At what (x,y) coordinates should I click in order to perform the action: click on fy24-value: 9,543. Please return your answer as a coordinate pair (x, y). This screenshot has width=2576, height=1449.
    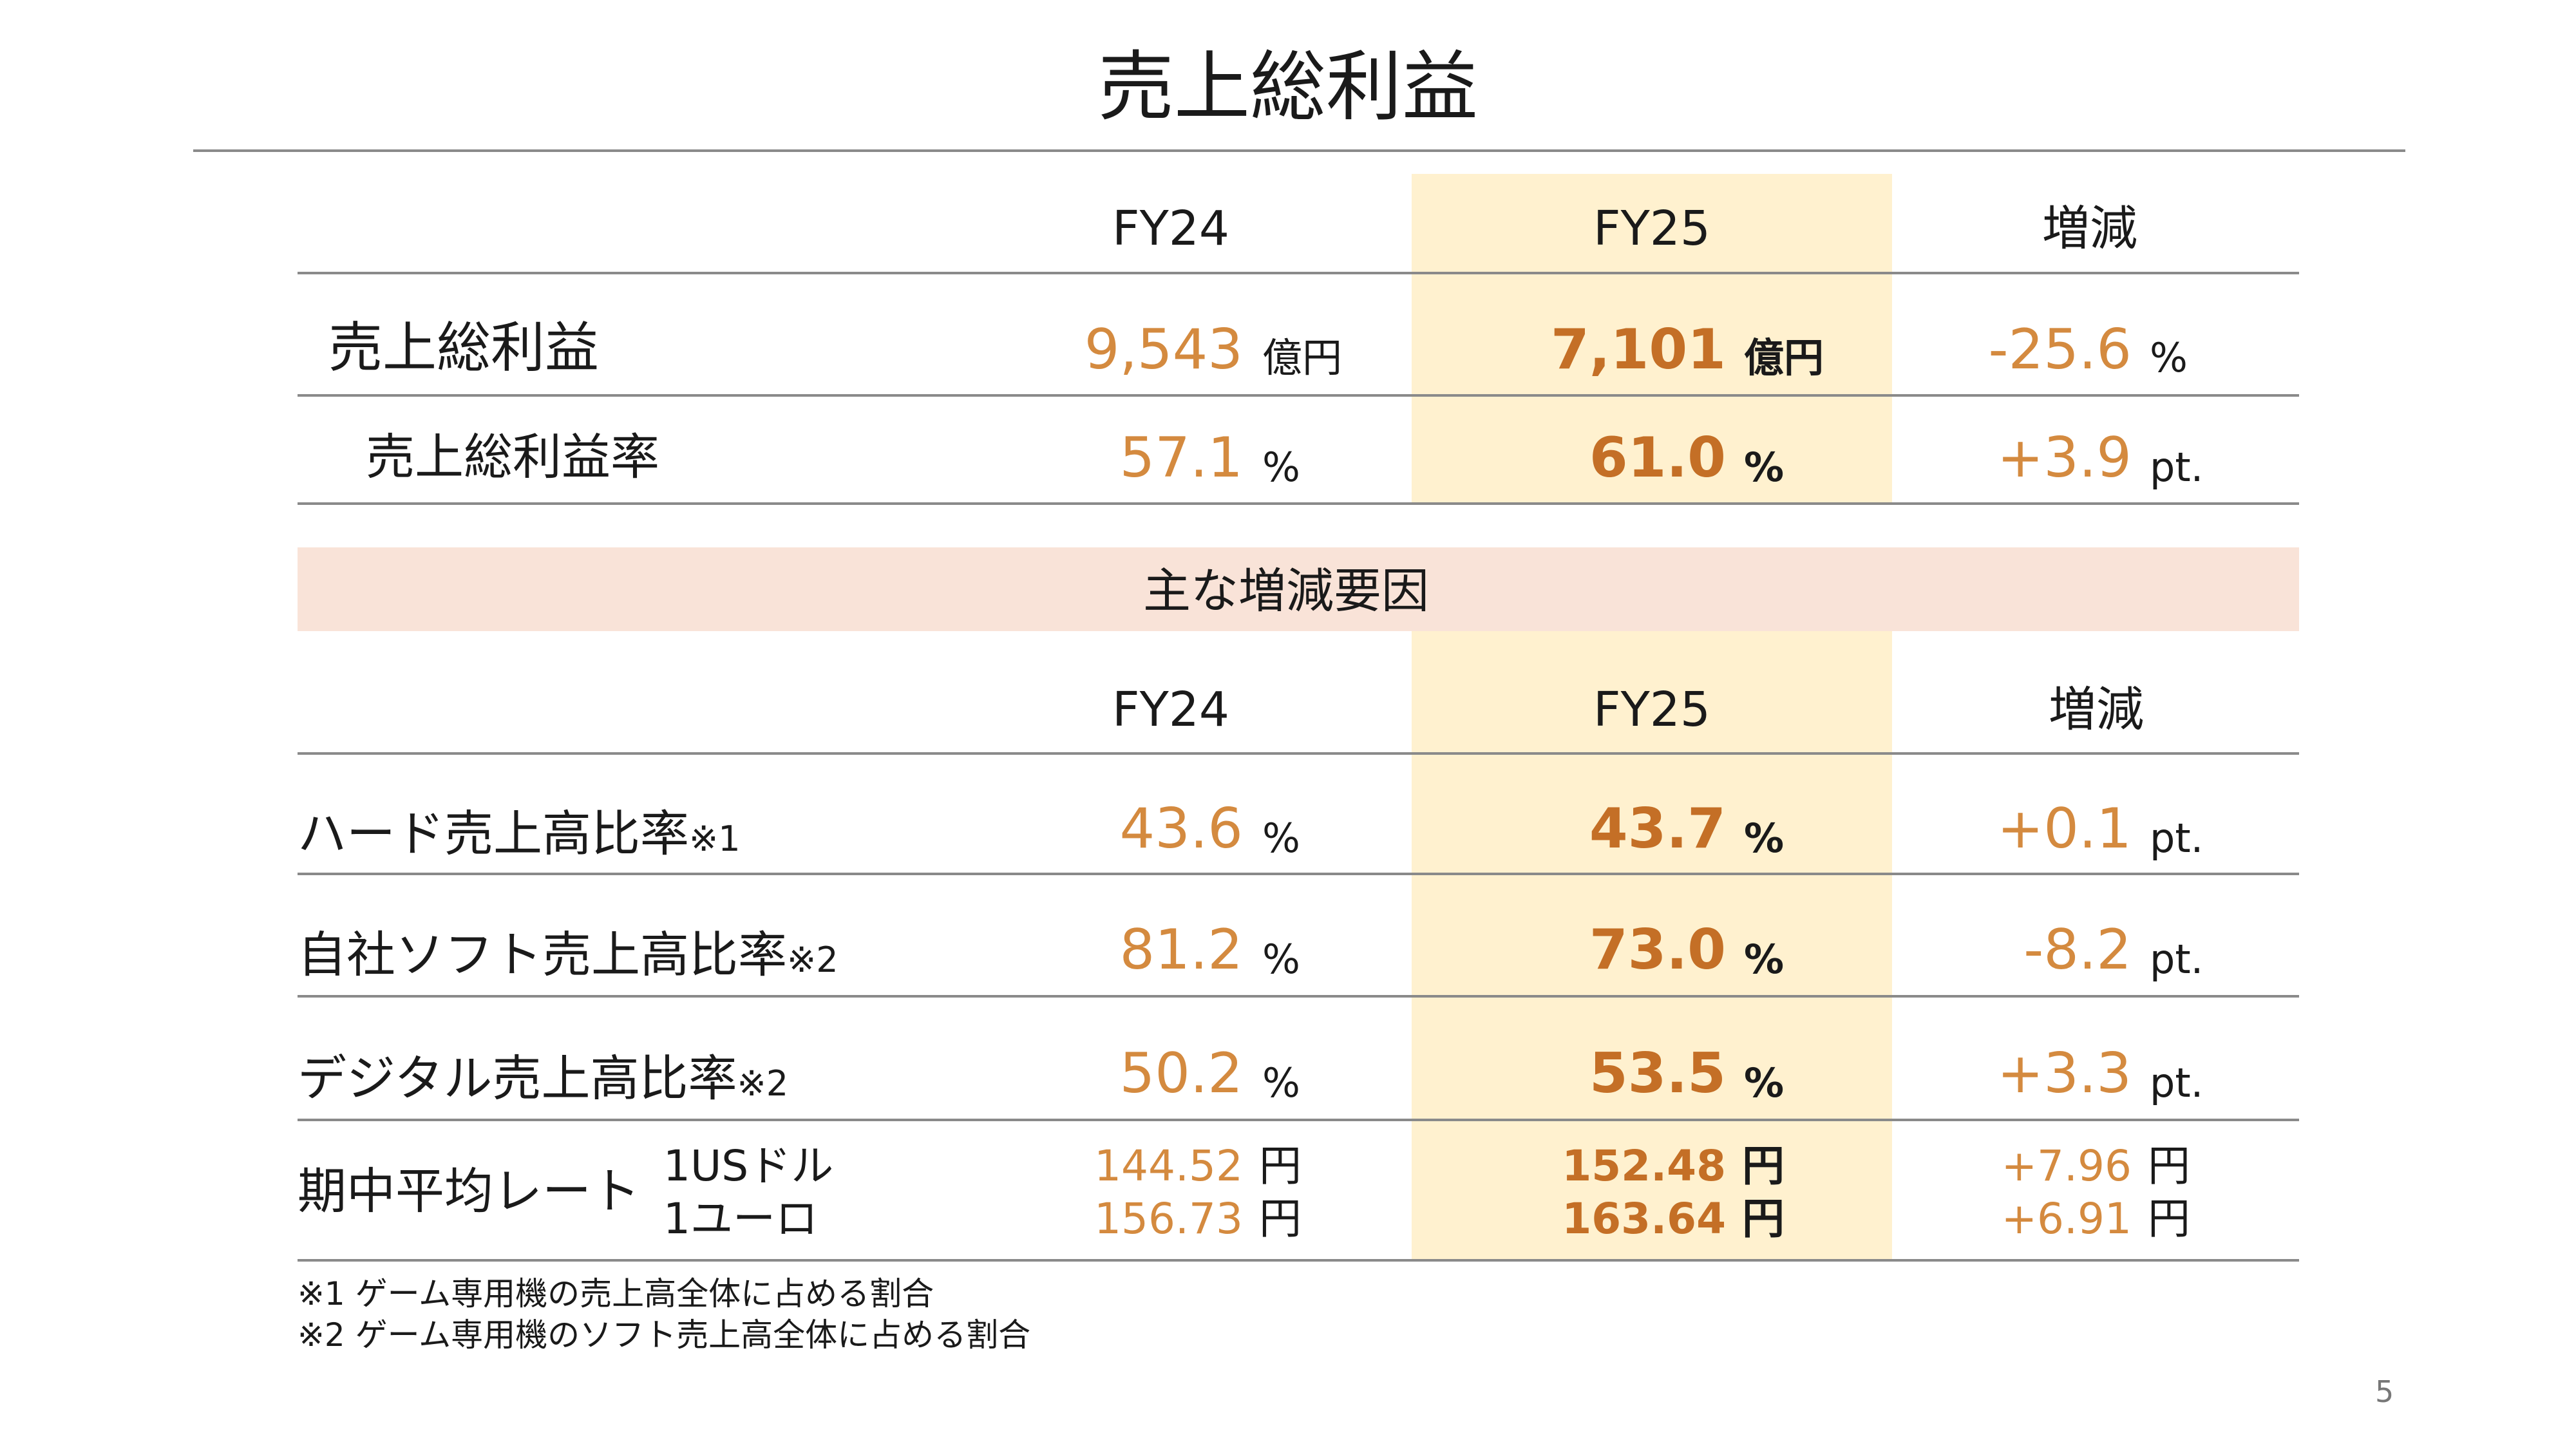
    Looking at the image, I should click on (1163, 350).